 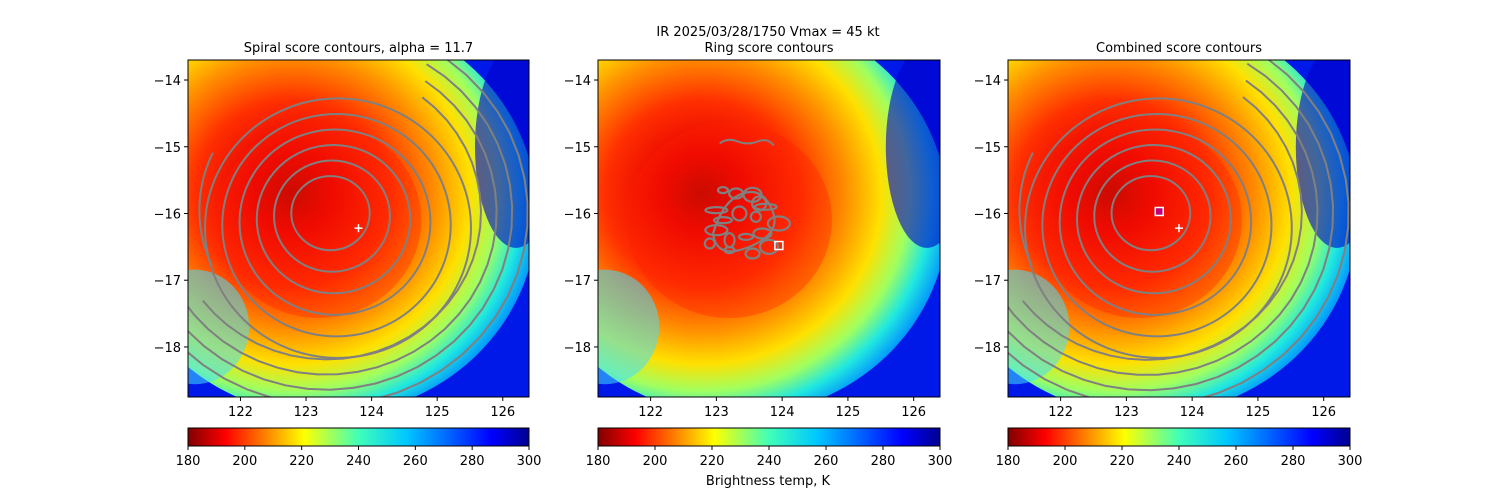 I want to click on colorbar-tick-label: 260, so click(x=415, y=461).